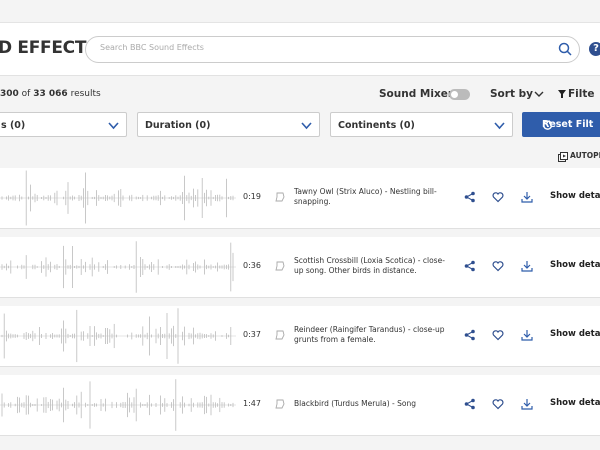 This screenshot has width=600, height=450. I want to click on total: 33 066, so click(50, 94).